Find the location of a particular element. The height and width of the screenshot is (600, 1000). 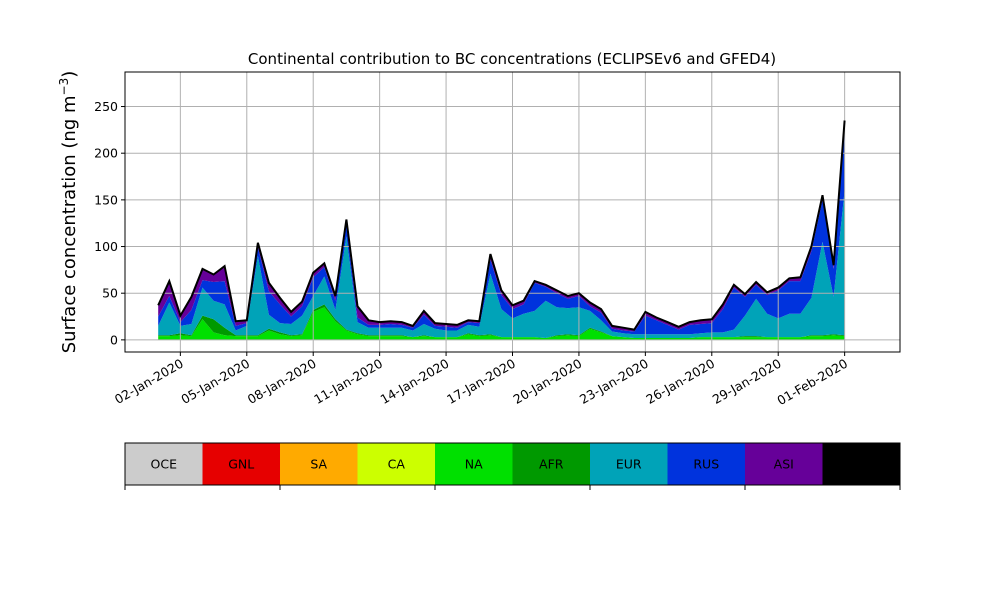

legend-swatch-gnl is located at coordinates (241, 464).